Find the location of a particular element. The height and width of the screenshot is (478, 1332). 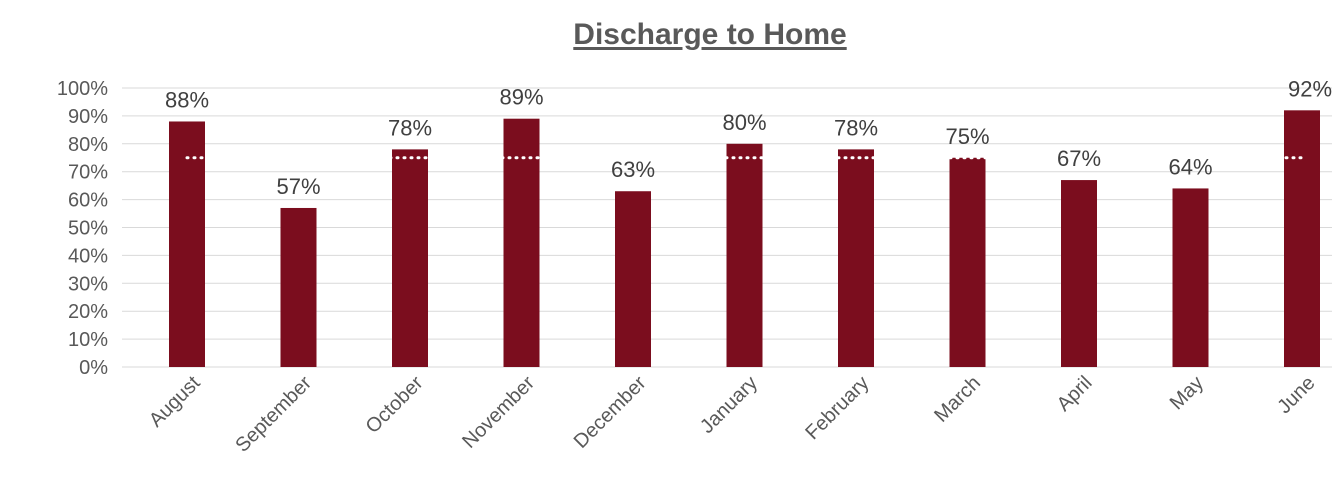

bar-august is located at coordinates (187, 244).